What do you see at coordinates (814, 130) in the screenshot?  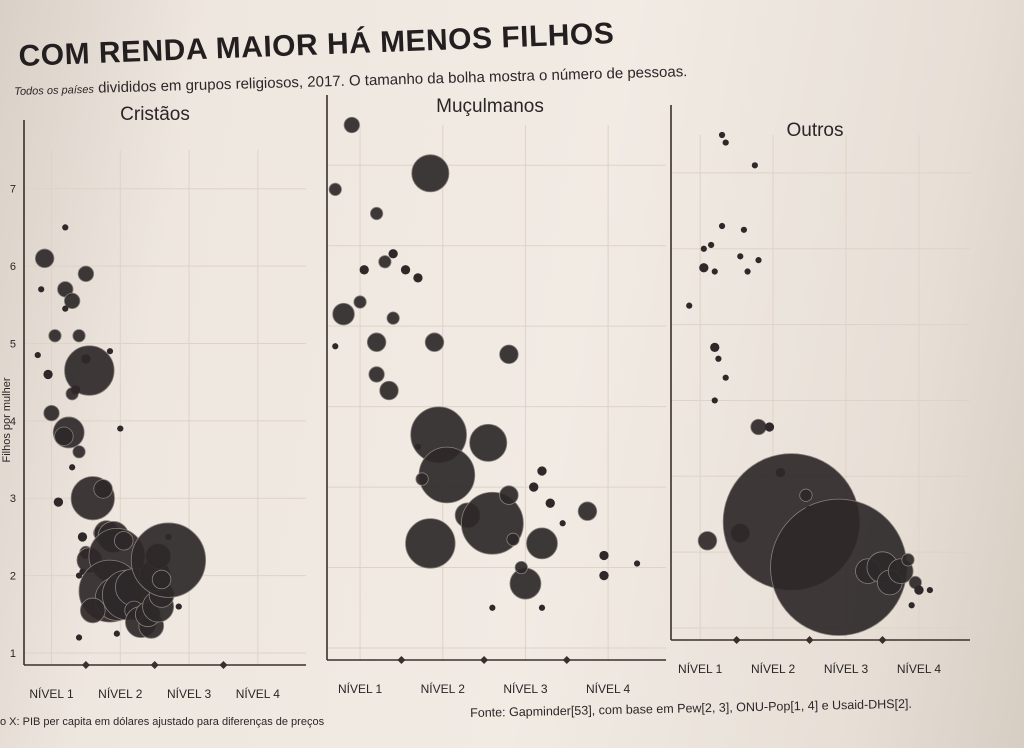 I see `panel-title: Outros` at bounding box center [814, 130].